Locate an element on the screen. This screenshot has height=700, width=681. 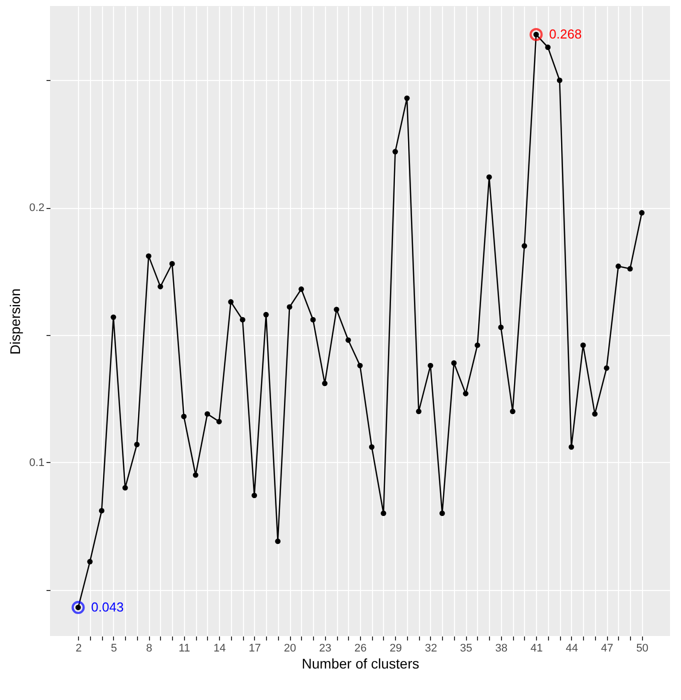
x-tick-label: 8 is located at coordinates (149, 648).